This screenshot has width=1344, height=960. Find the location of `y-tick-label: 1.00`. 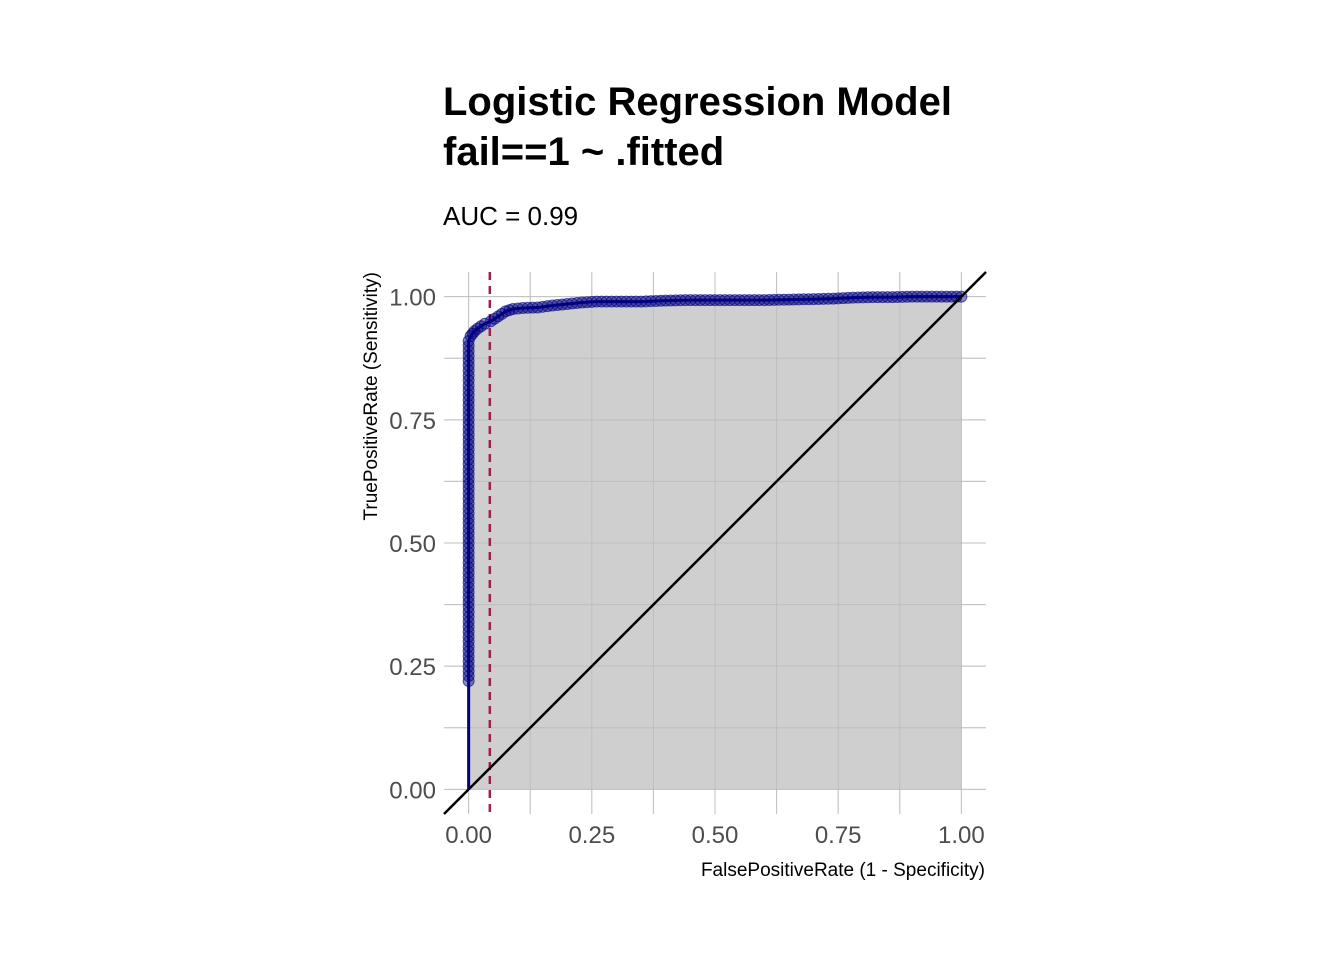

y-tick-label: 1.00 is located at coordinates (412, 298).